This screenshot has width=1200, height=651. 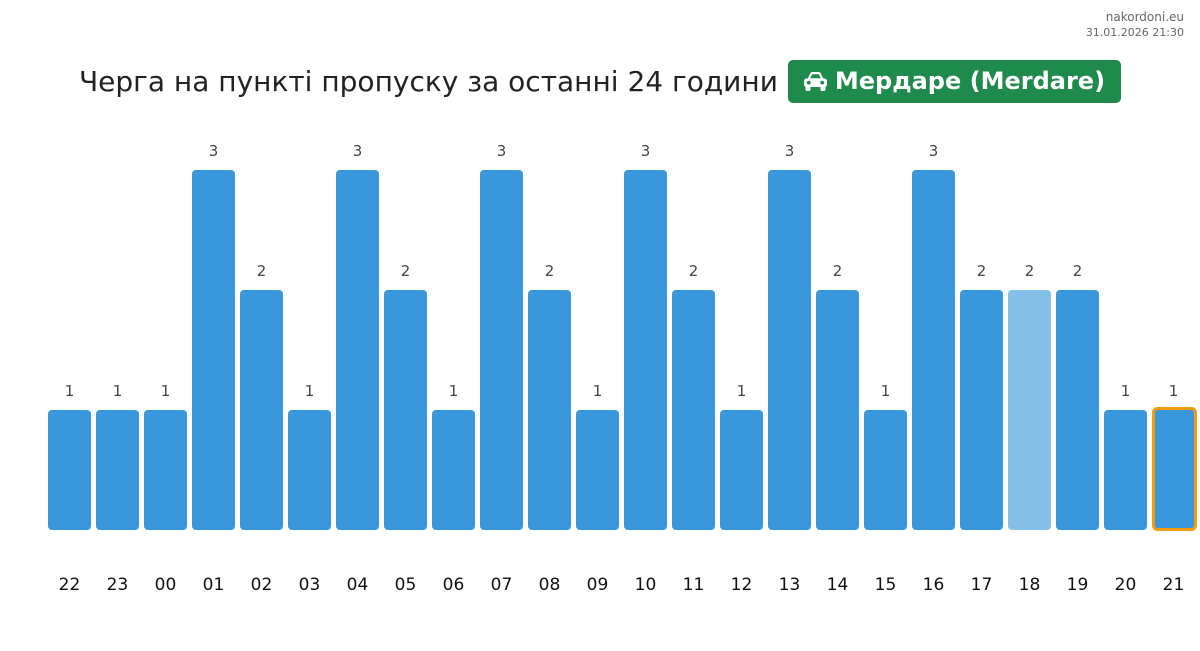 I want to click on x-tick-label: 00, so click(x=166, y=585).